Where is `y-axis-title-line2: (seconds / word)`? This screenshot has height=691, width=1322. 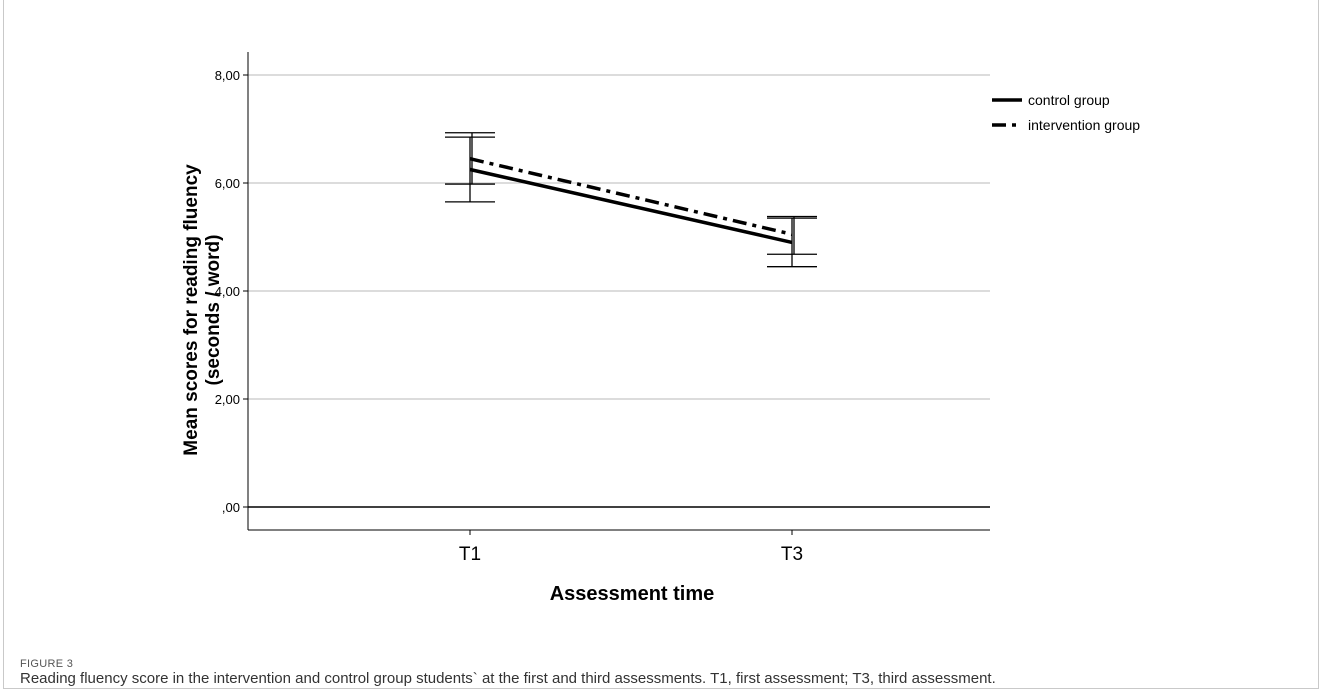
y-axis-title-line2: (seconds / word) is located at coordinates (213, 310).